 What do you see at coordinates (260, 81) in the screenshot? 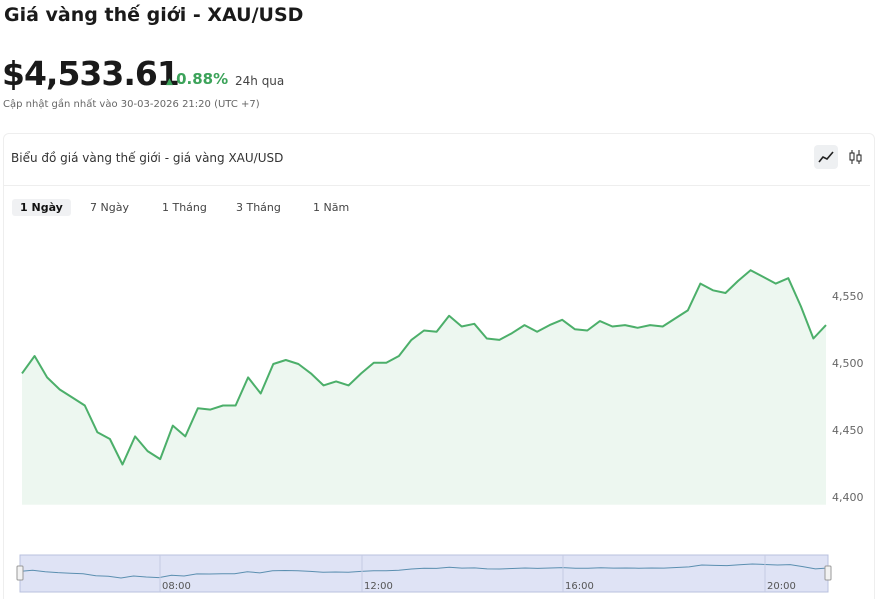
I see `change-period: 24h qua` at bounding box center [260, 81].